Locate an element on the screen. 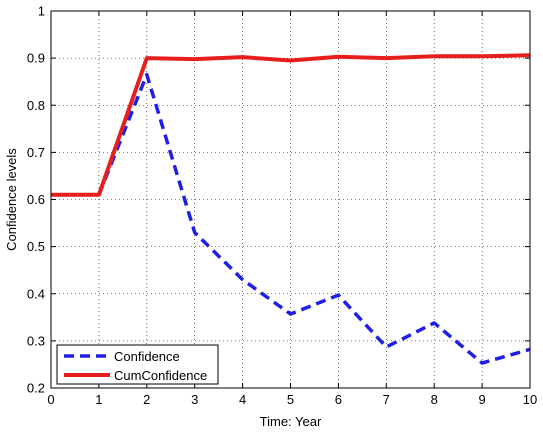 The image size is (543, 432). legend-label-cumconfidence: CumConfidence is located at coordinates (160, 375).